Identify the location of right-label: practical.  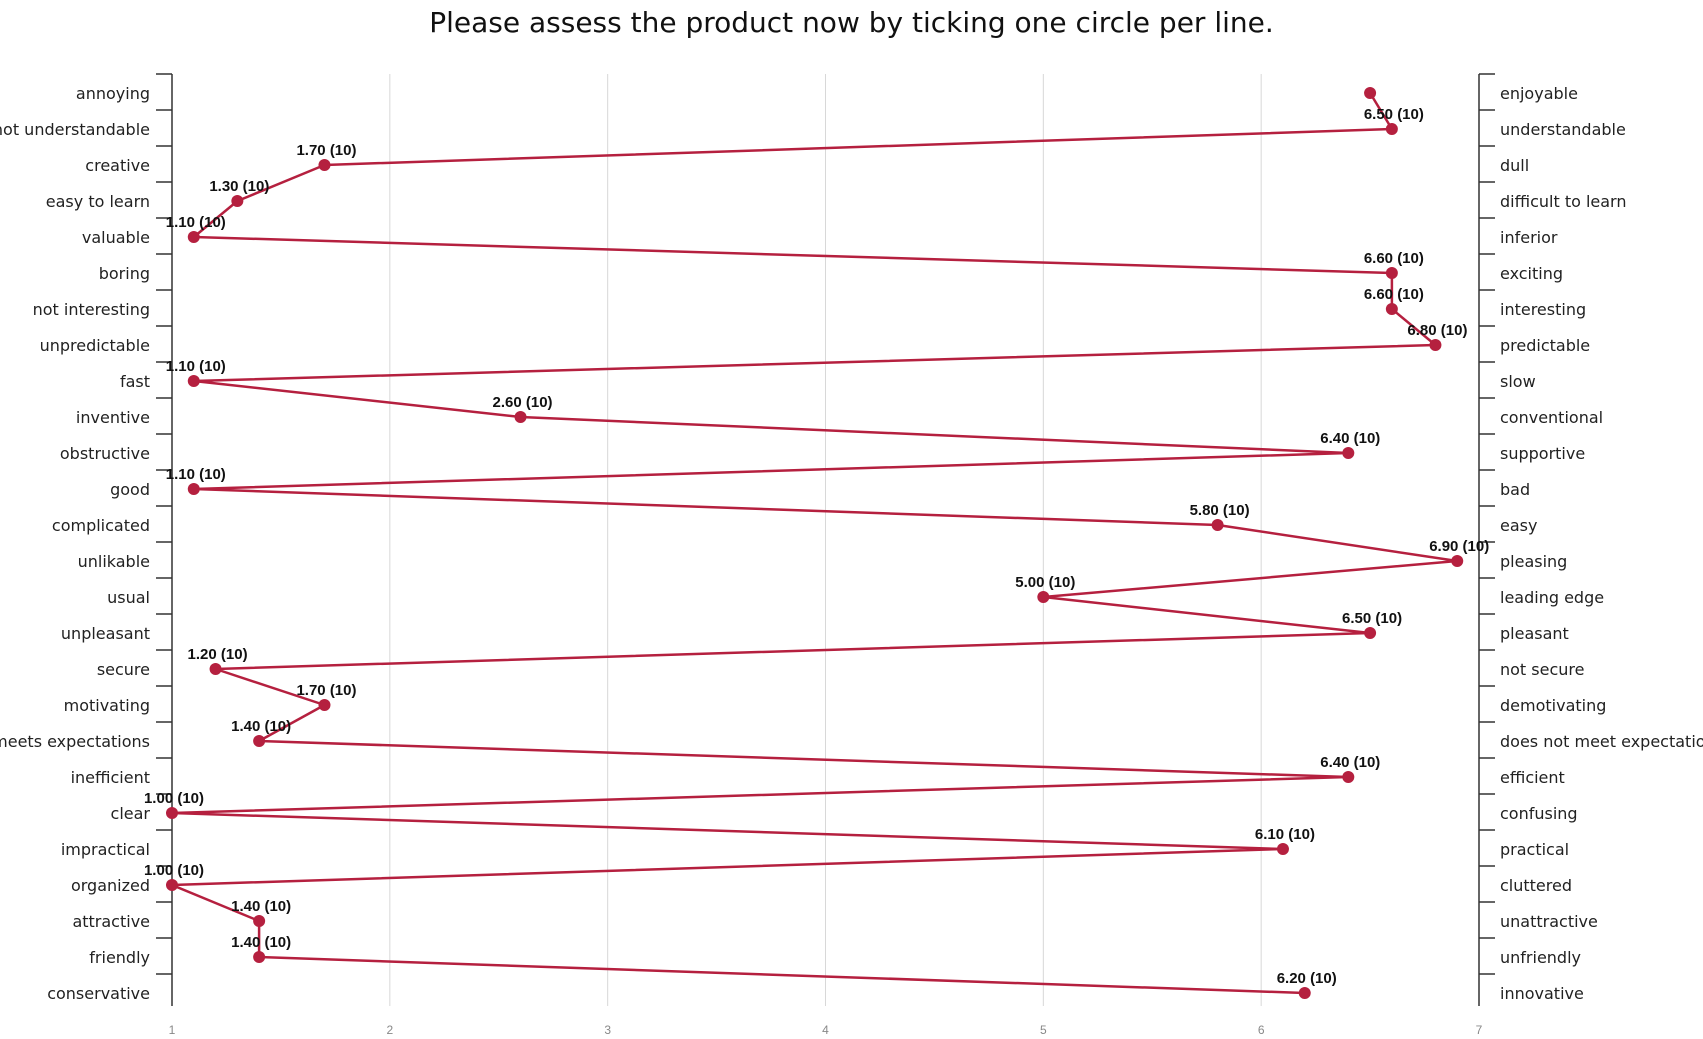
(1534, 849).